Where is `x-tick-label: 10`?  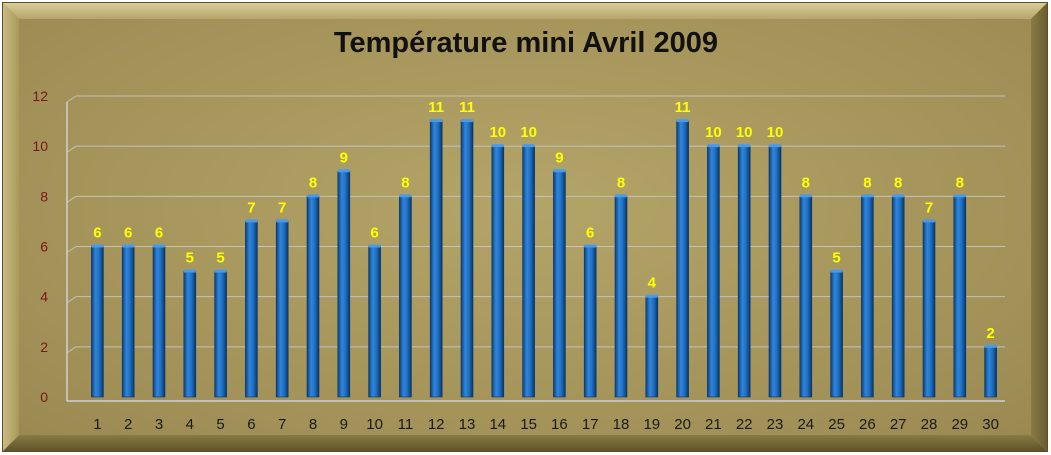 x-tick-label: 10 is located at coordinates (374, 424).